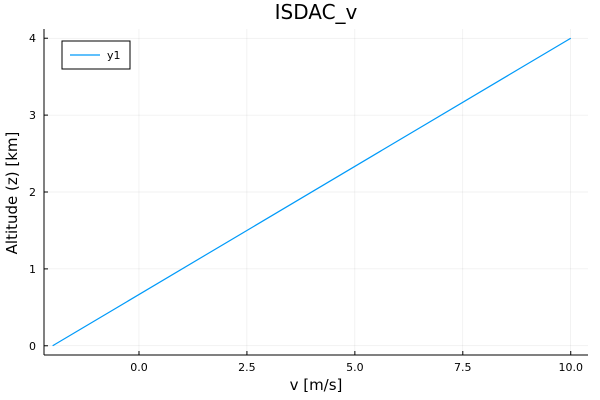 This screenshot has width=600, height=400. I want to click on y-tick-label: 4, so click(32, 38).